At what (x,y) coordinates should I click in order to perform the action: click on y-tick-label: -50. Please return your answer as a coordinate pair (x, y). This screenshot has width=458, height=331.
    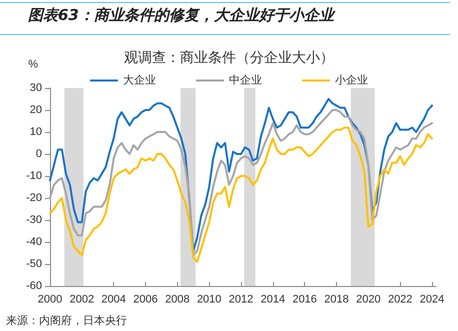
    Looking at the image, I should click on (34, 264).